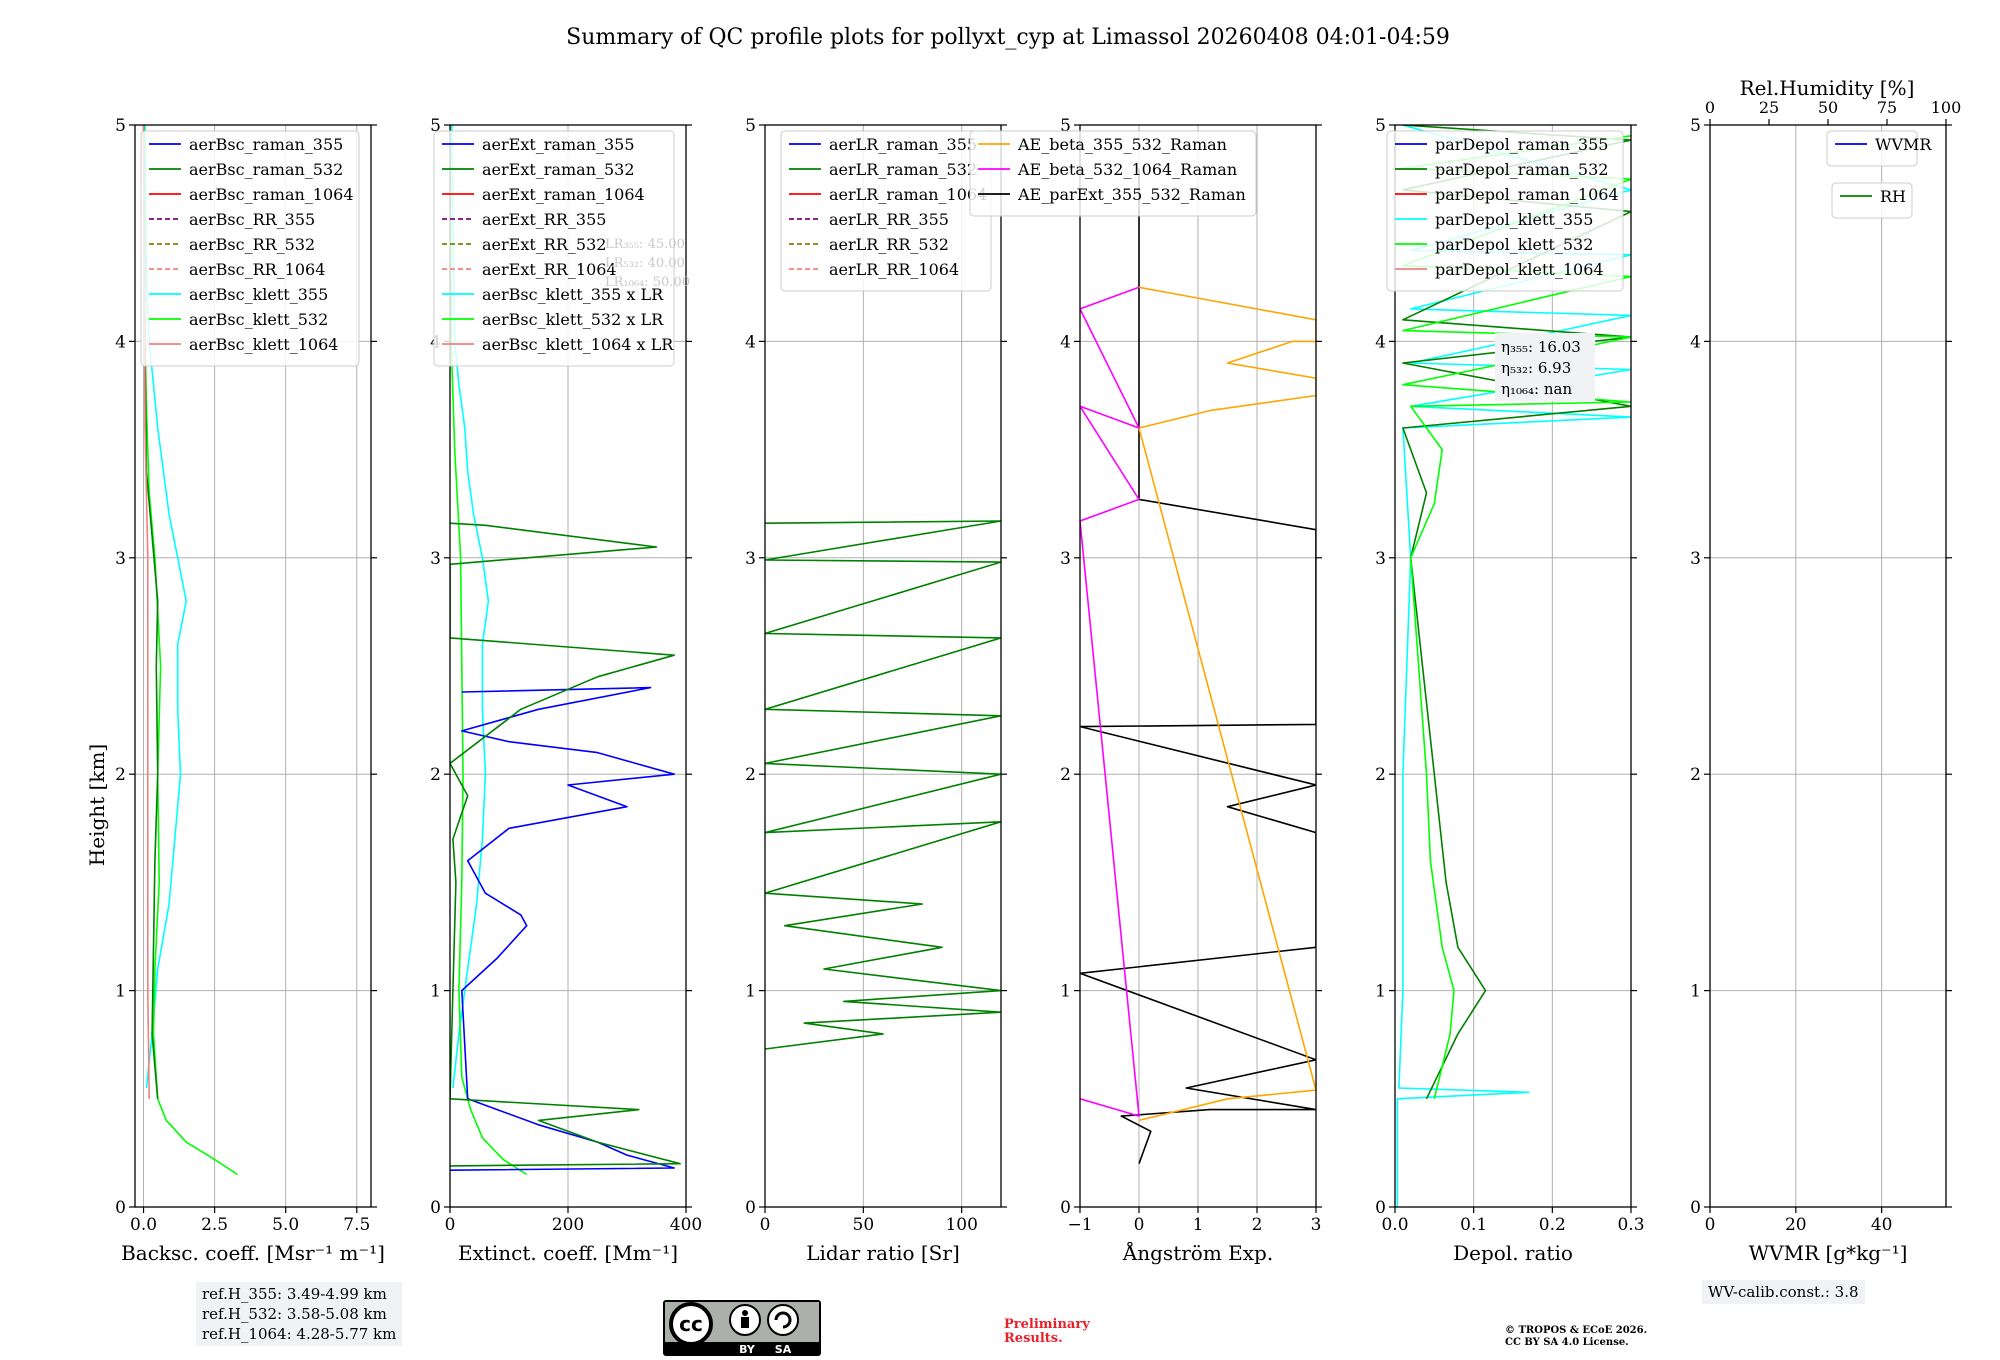 This screenshot has height=1360, width=2000. What do you see at coordinates (1796, 1225) in the screenshot?
I see `x-tick-label: 20` at bounding box center [1796, 1225].